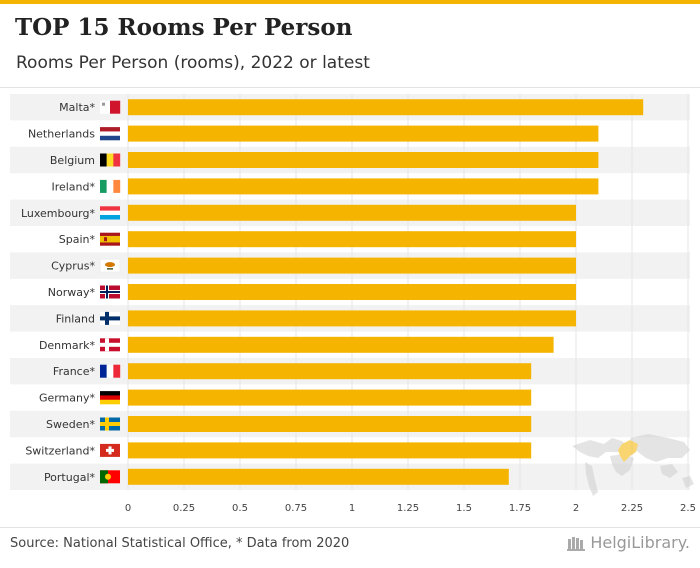 The image size is (700, 568). I want to click on header-divider, so click(350, 87).